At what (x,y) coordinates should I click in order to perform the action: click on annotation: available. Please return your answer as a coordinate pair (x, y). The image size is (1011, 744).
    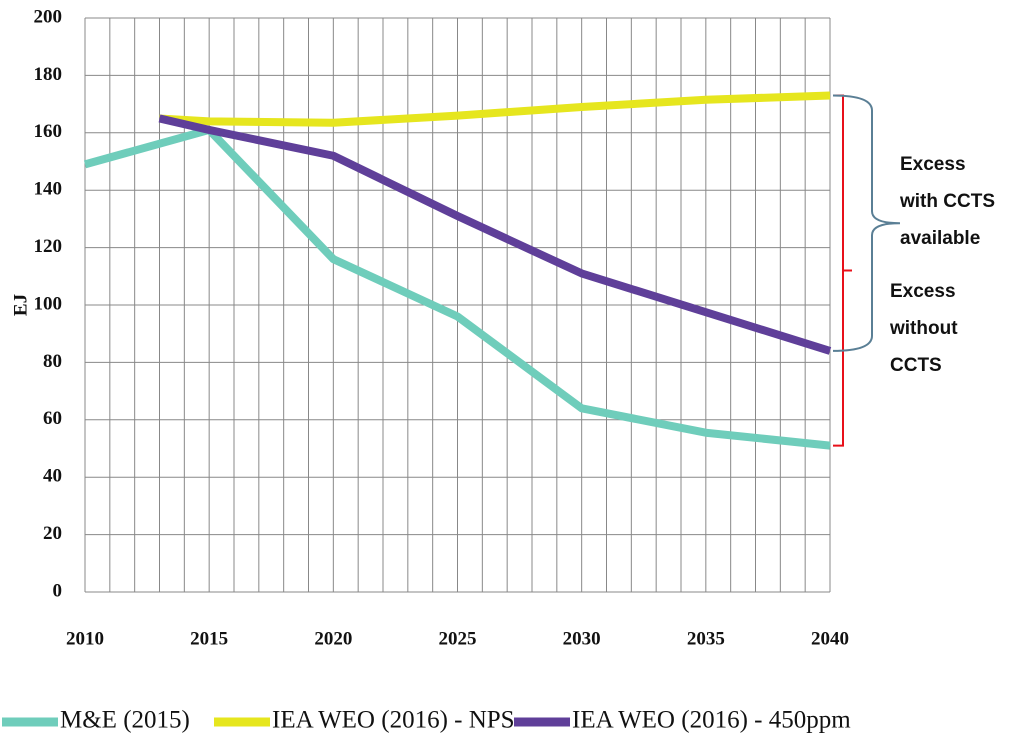
    Looking at the image, I should click on (940, 238).